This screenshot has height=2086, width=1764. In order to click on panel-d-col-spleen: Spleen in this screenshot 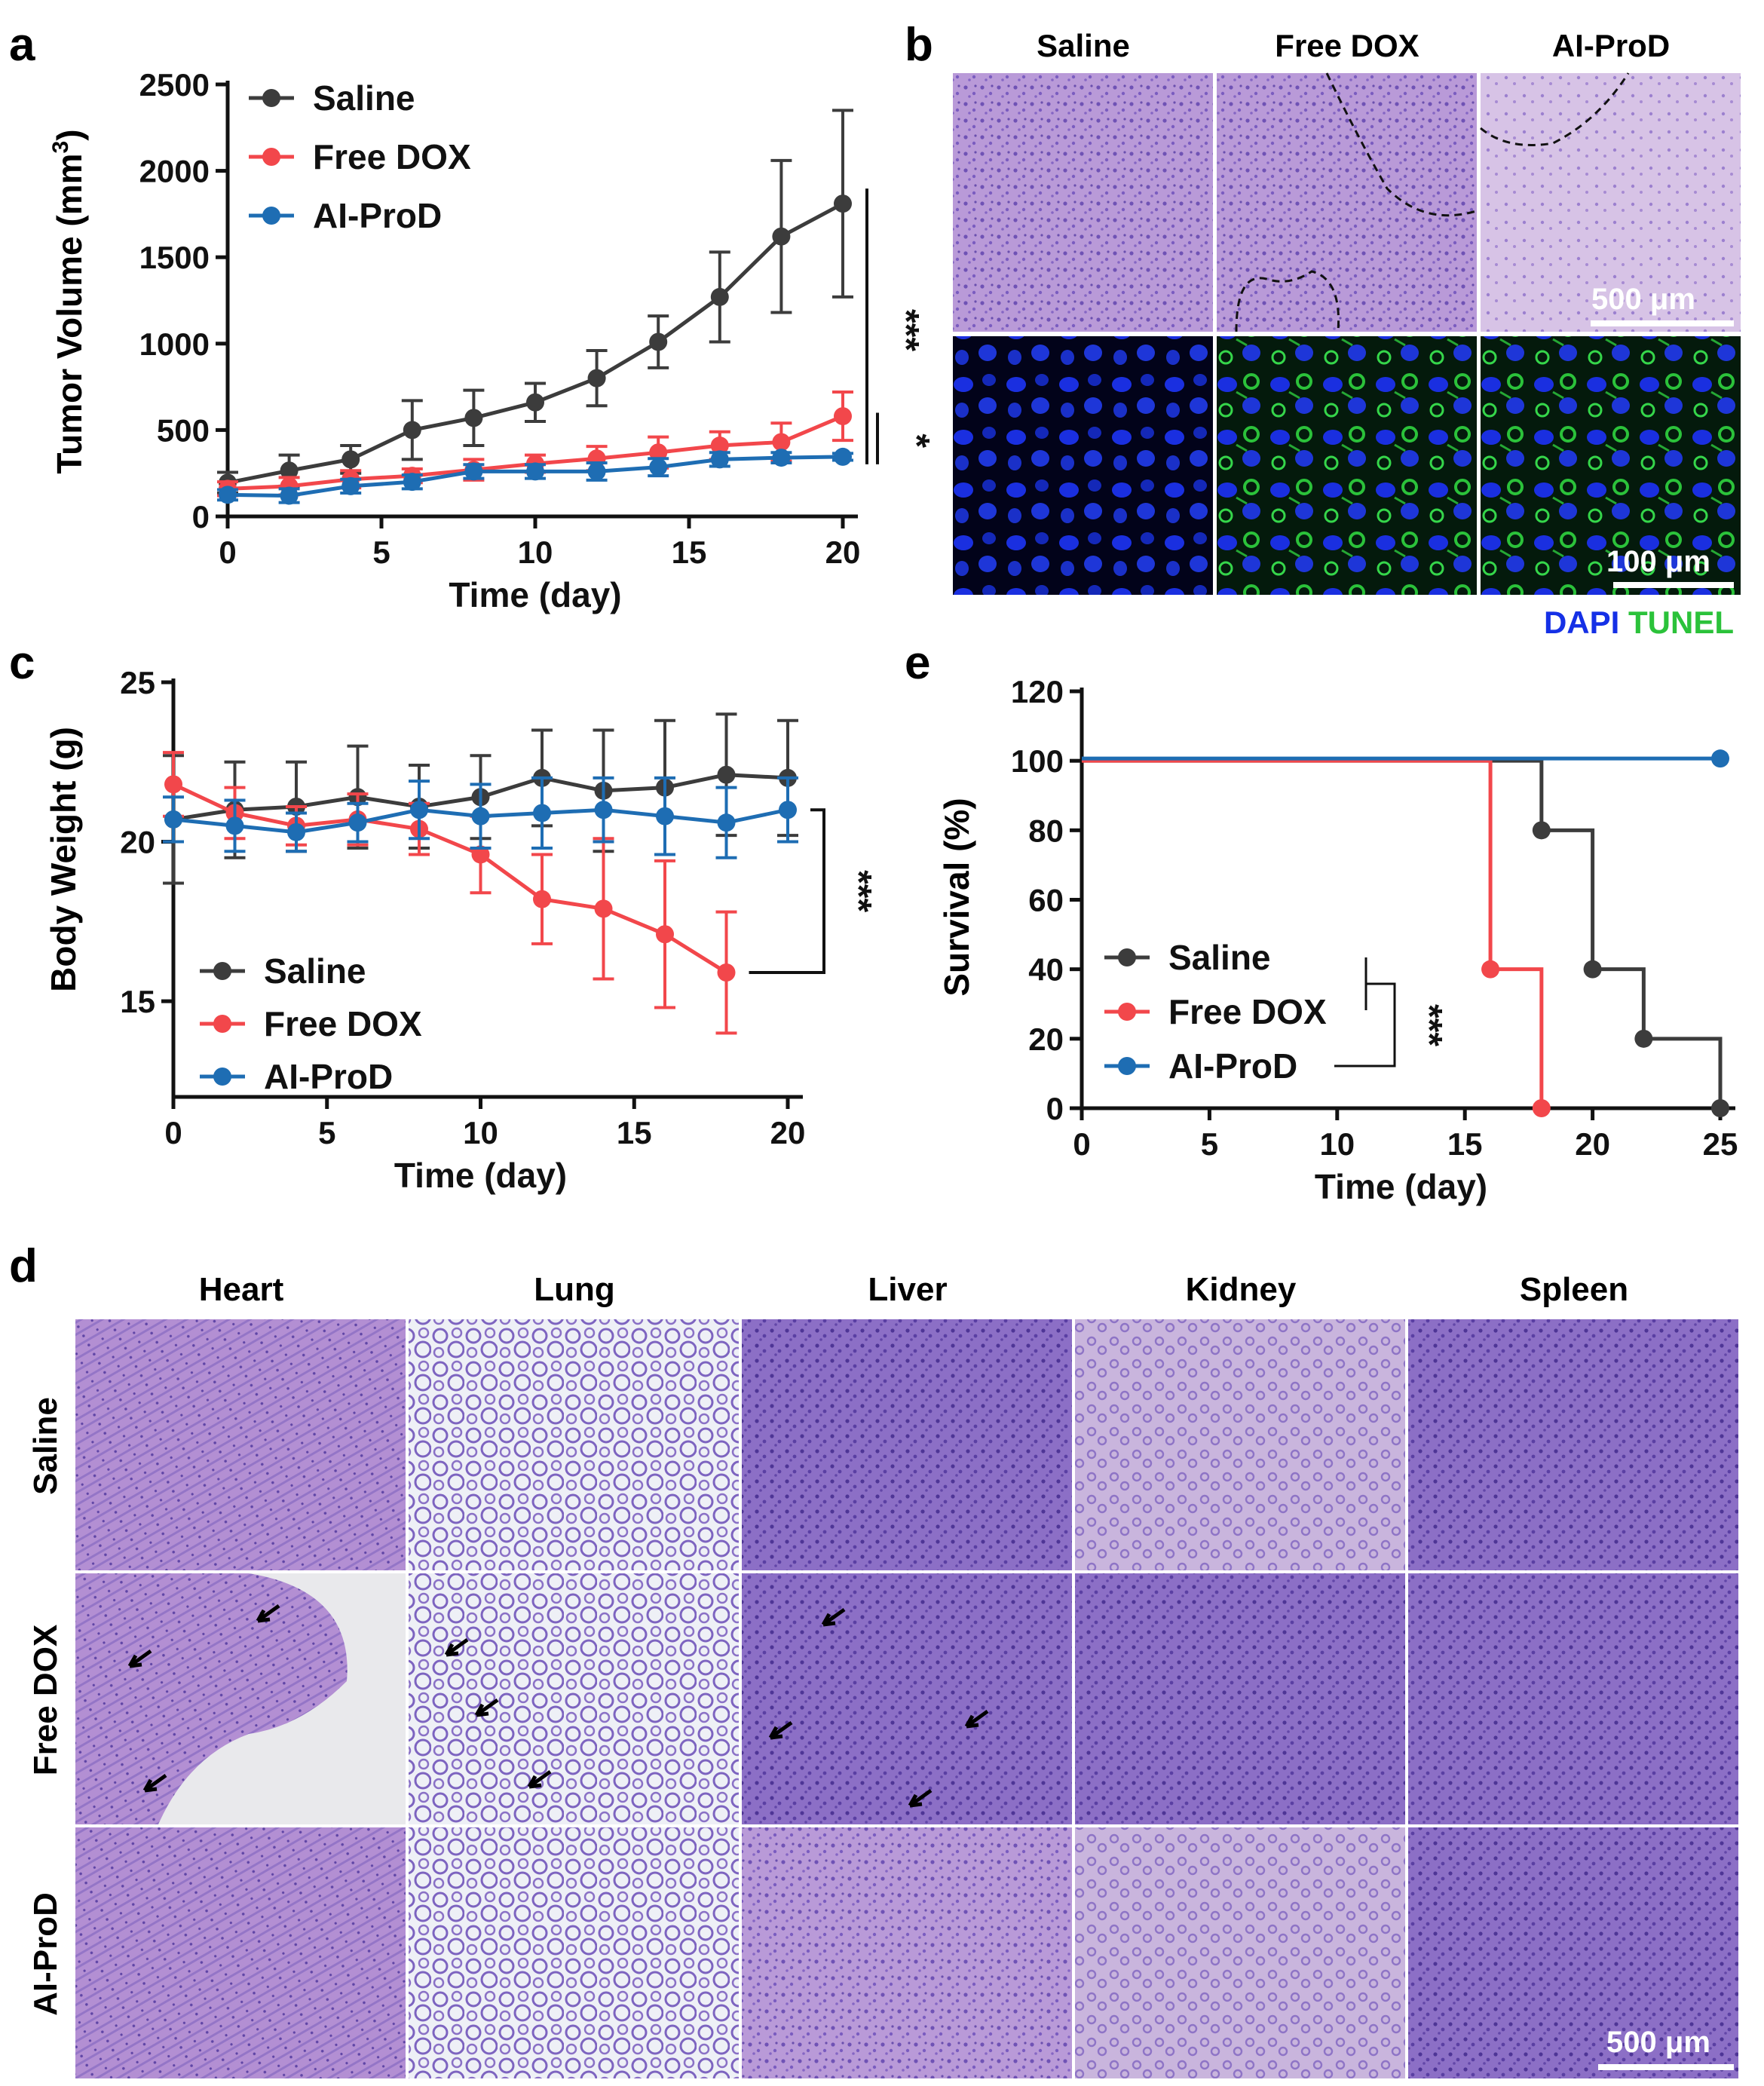, I will do `click(1574, 1289)`.